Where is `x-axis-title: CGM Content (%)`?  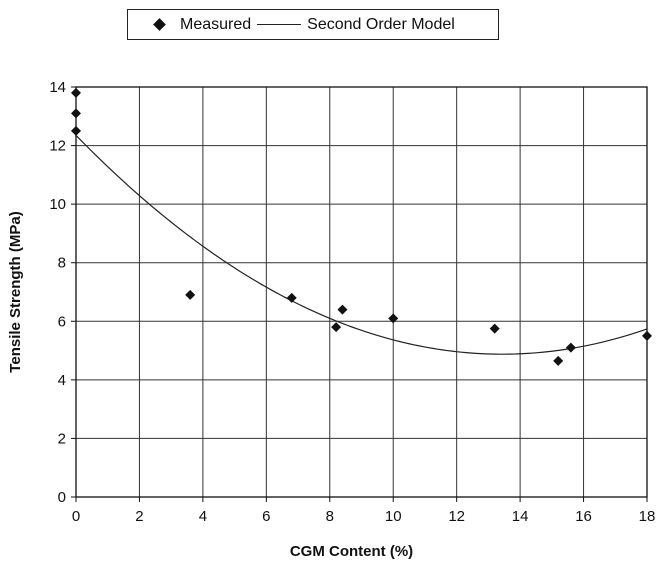
x-axis-title: CGM Content (%) is located at coordinates (351, 551).